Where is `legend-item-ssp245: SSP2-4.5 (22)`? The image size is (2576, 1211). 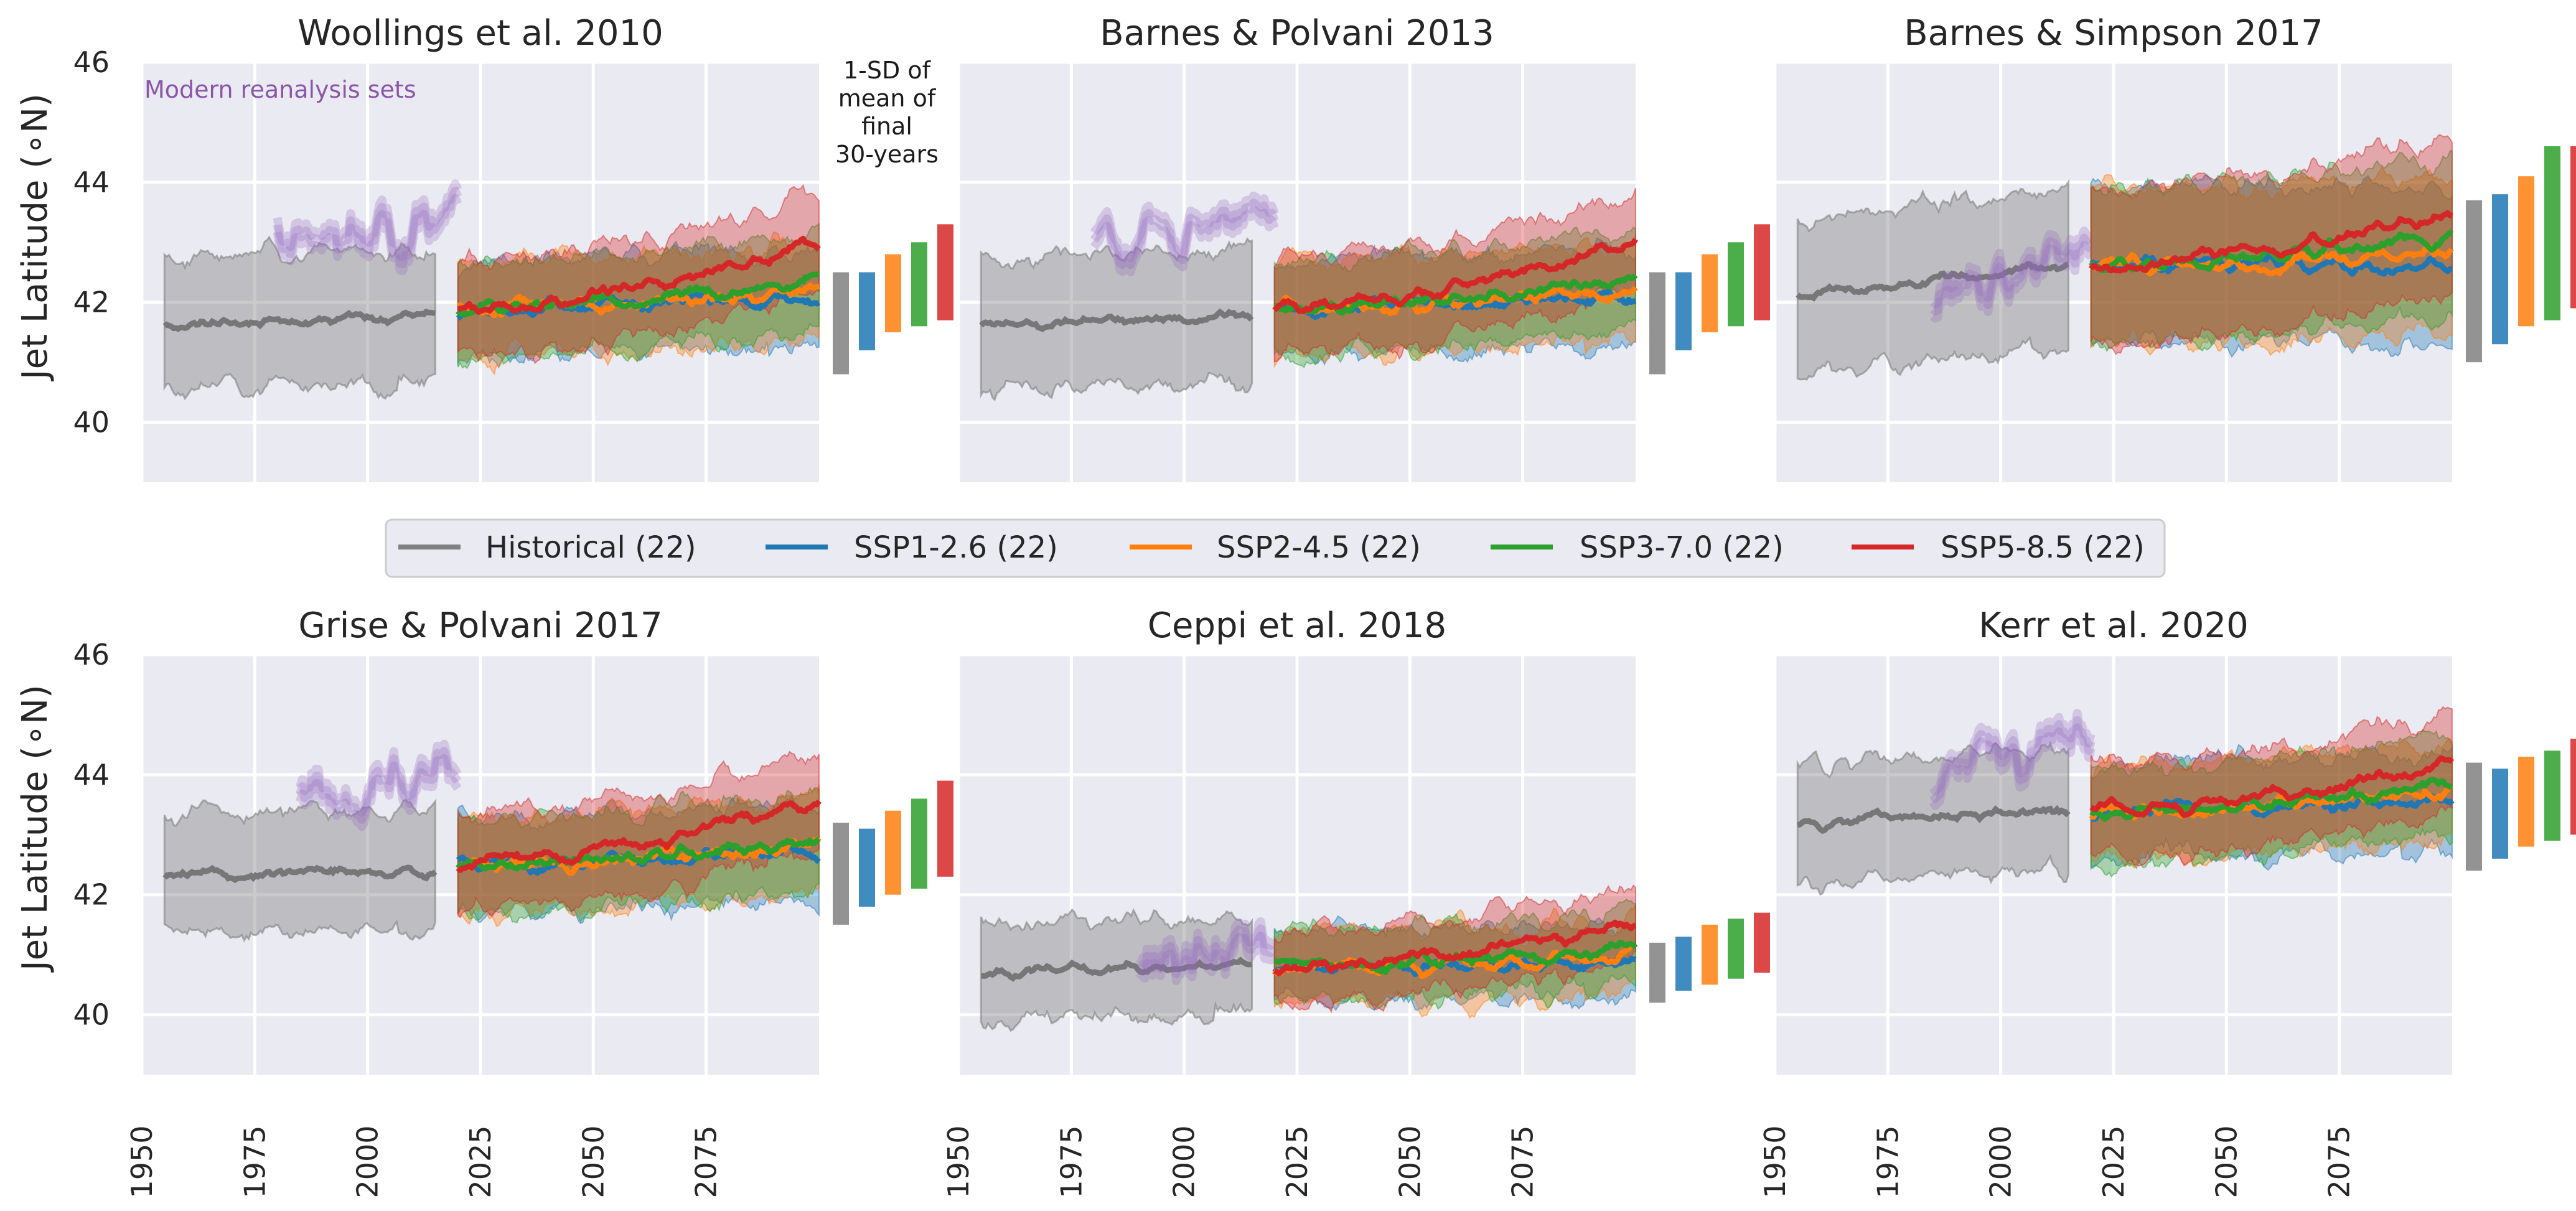 legend-item-ssp245: SSP2-4.5 (22) is located at coordinates (1275, 547).